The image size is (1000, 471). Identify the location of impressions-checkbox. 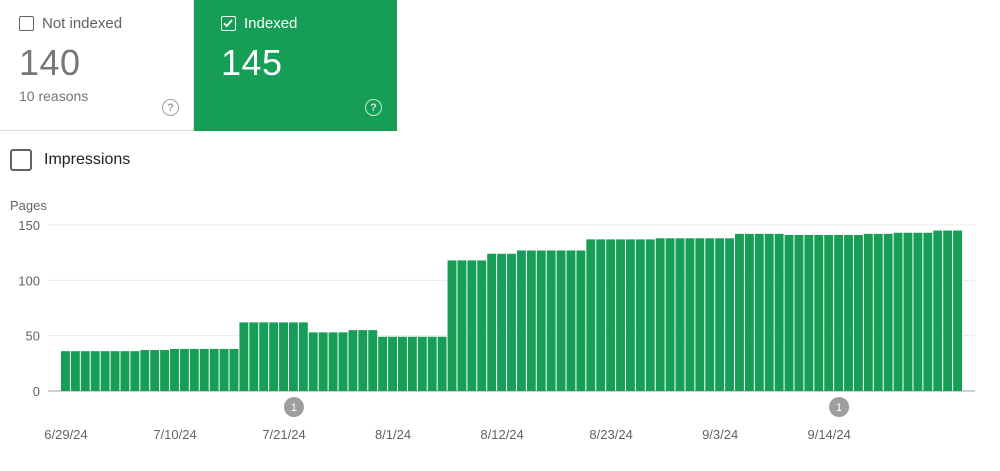
(21, 160).